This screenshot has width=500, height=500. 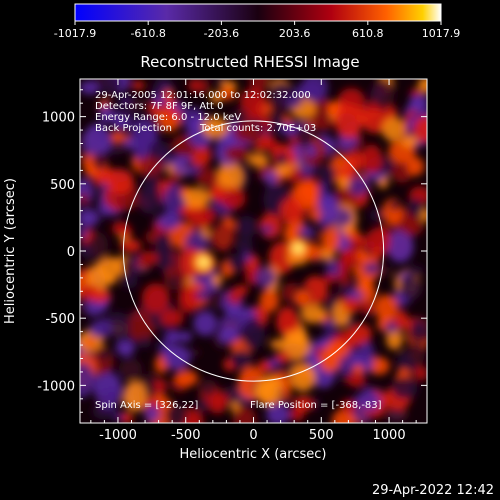 I want to click on annotation-detectors: Detectors: 7F 8F 9F, Att 0, so click(x=159, y=106).